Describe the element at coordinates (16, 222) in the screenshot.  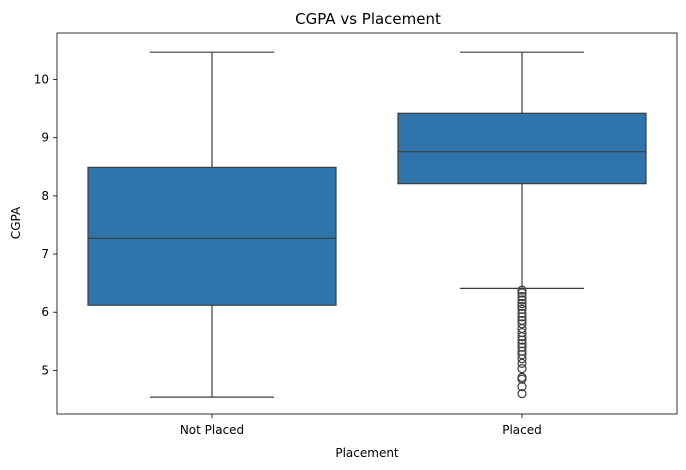
I see `y-axis-label: CGPA` at that location.